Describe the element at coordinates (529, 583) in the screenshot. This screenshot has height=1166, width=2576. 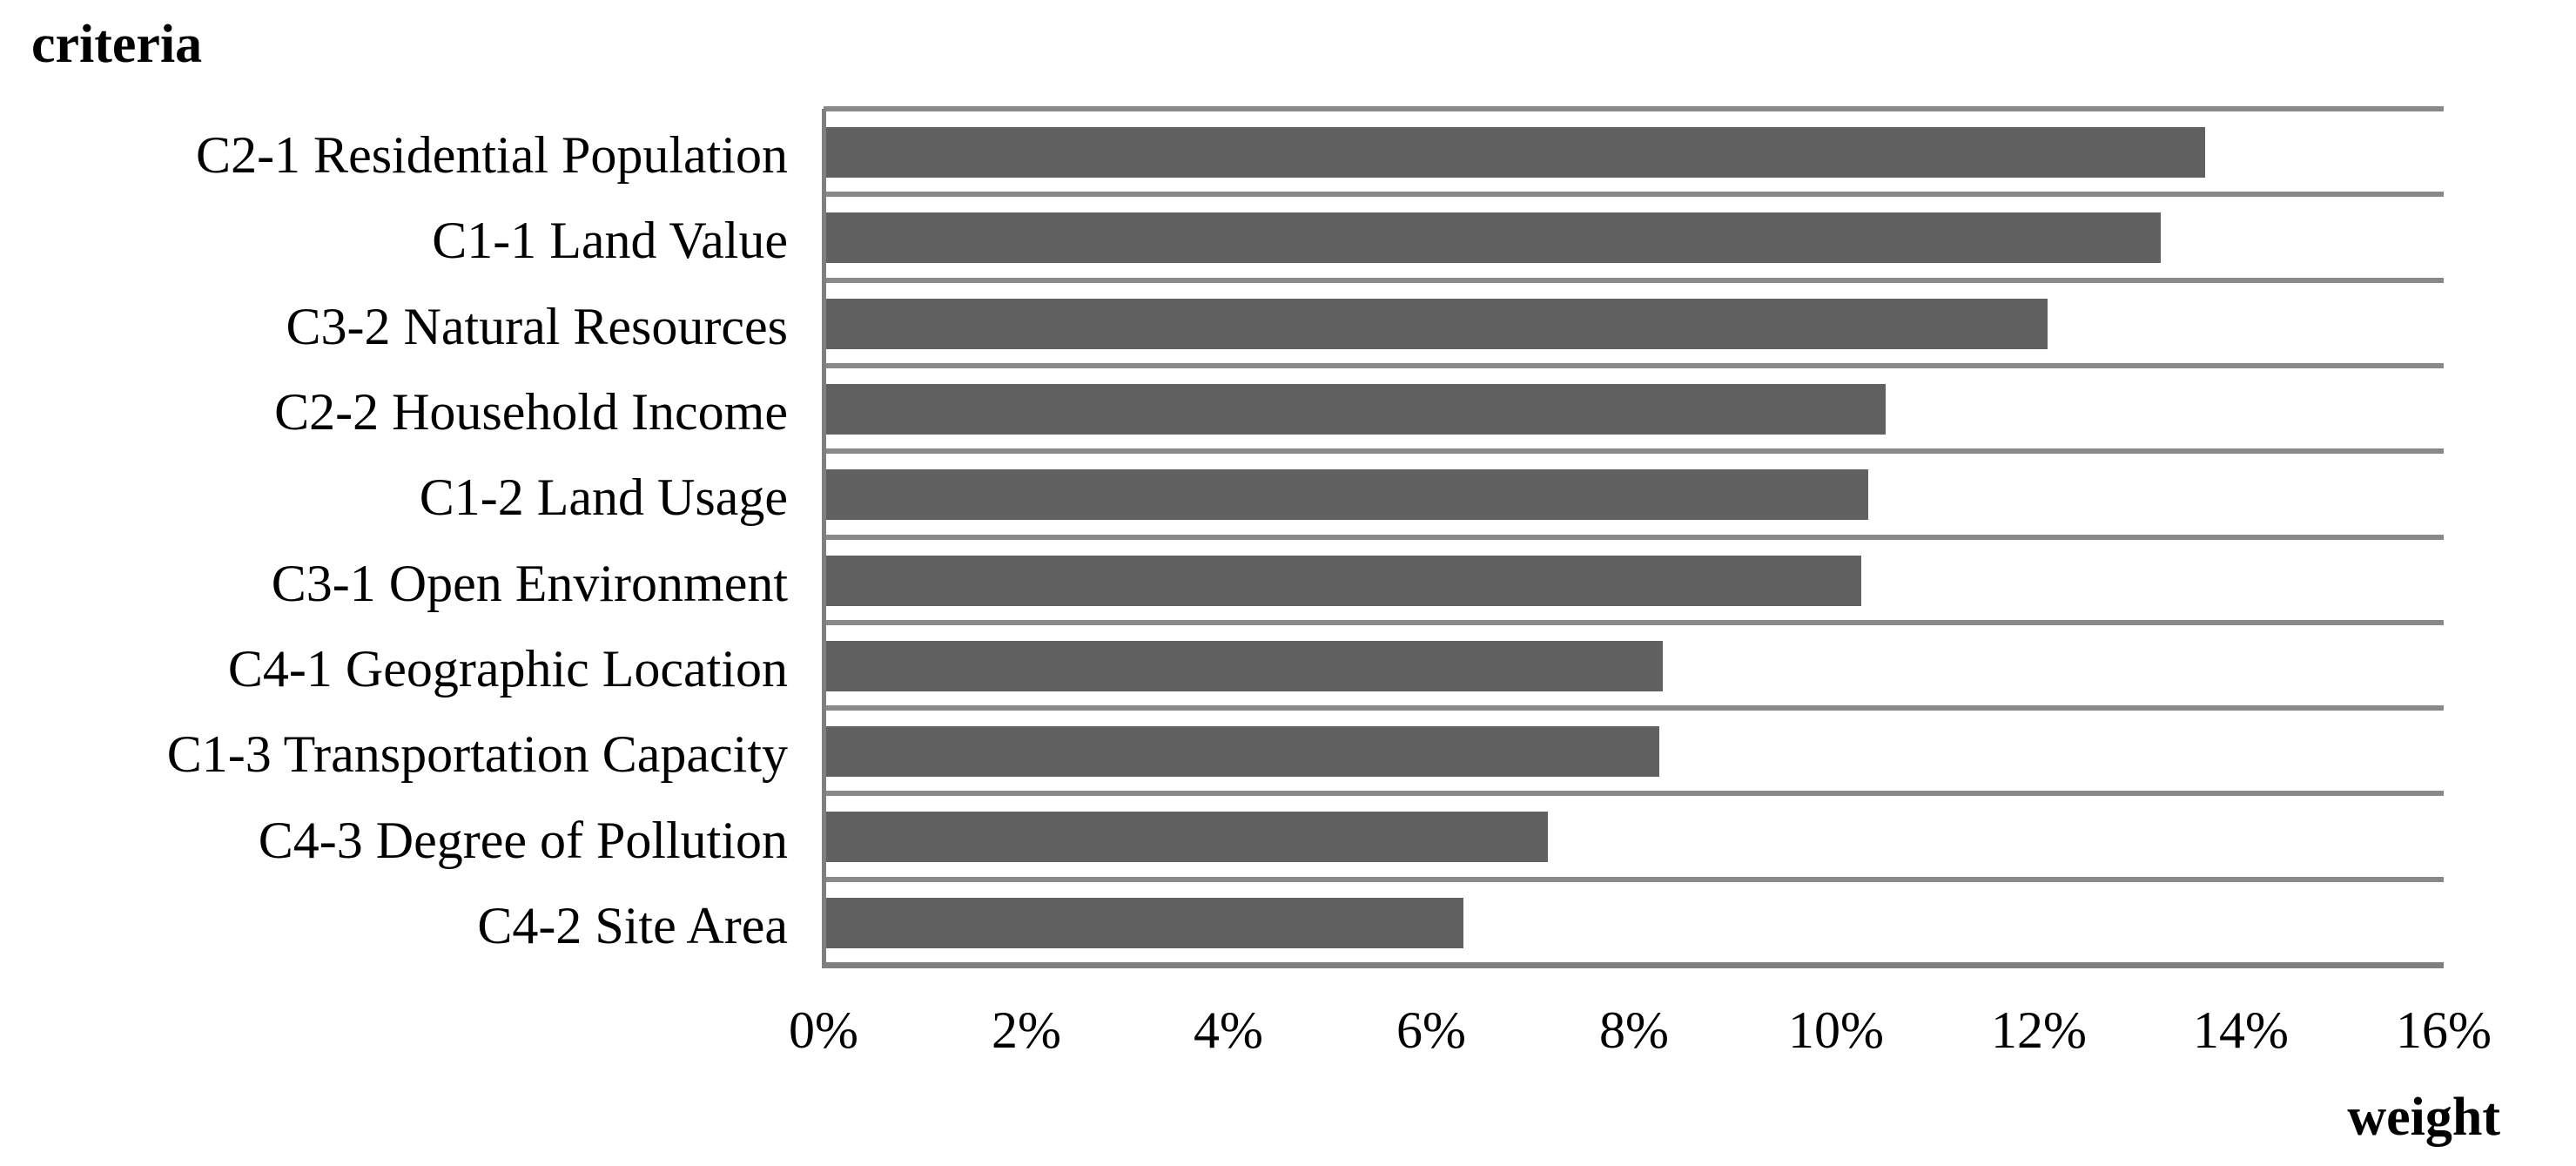
I see `category-label: C3-1 Open Environment` at that location.